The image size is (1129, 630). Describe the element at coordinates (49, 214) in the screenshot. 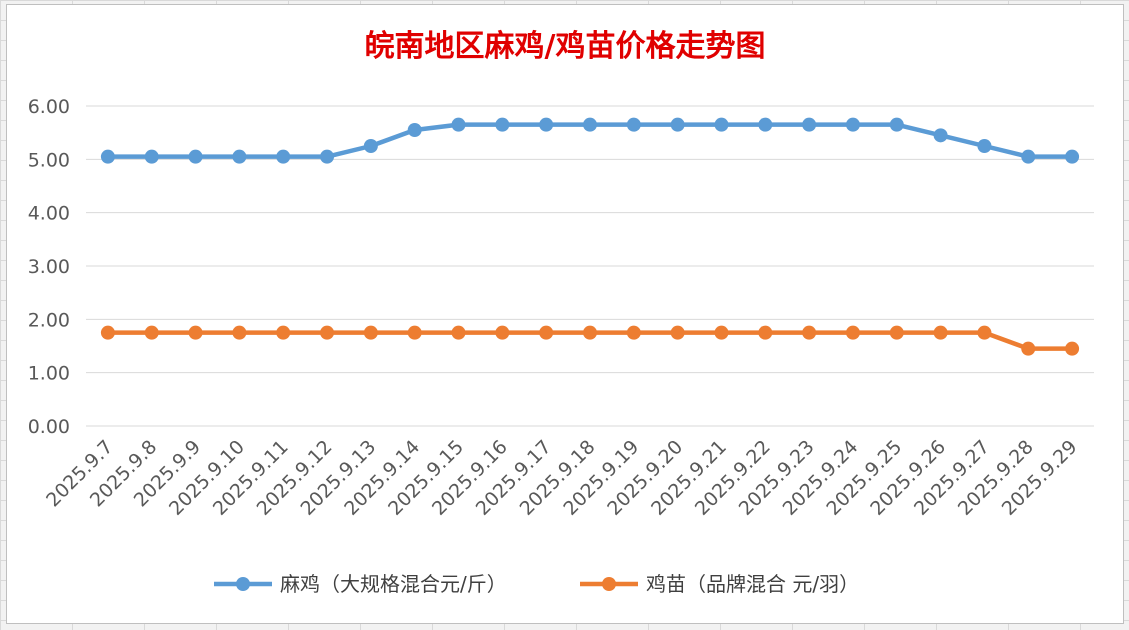

I see `y-tick-label: 4.00` at that location.